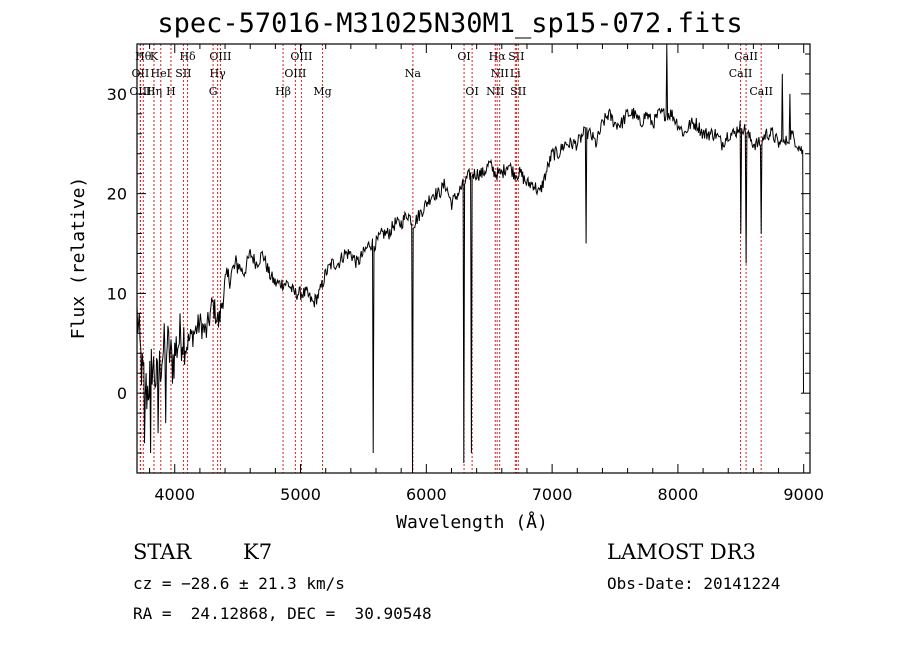 The height and width of the screenshot is (649, 900). What do you see at coordinates (162, 552) in the screenshot?
I see `object-class: STAR` at bounding box center [162, 552].